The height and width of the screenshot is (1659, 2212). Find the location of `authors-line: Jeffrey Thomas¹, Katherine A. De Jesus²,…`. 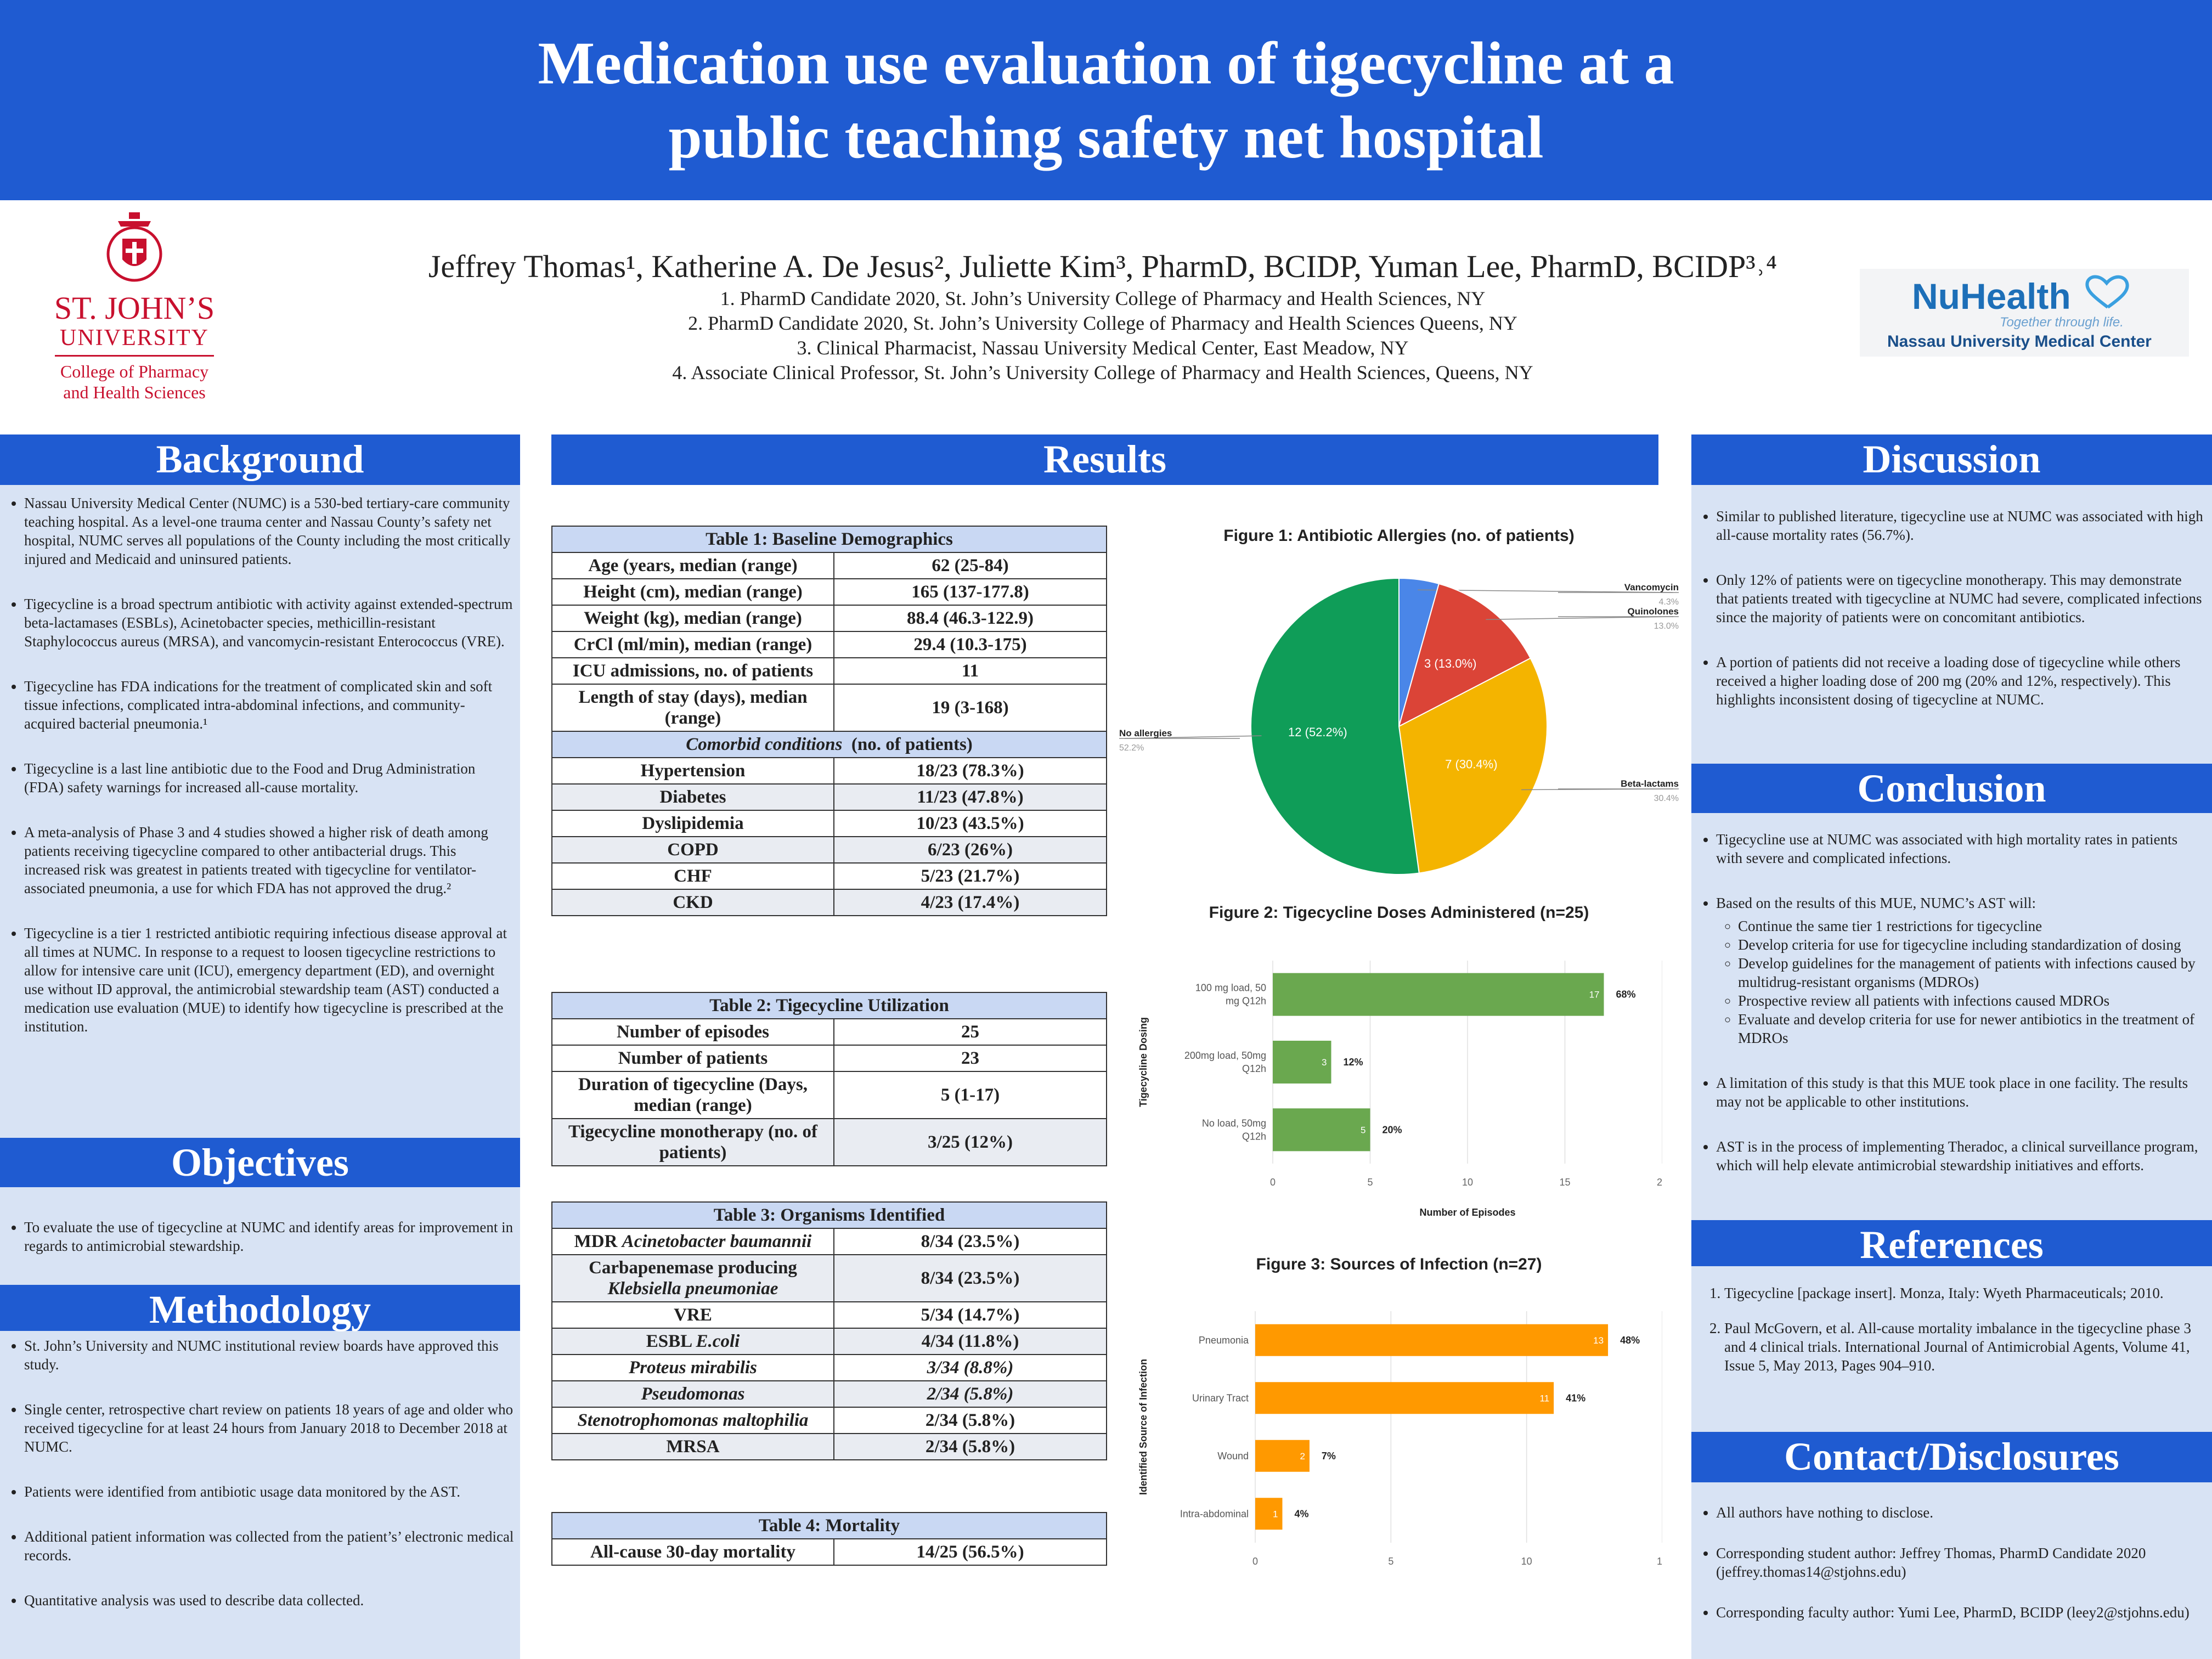

authors-line: Jeffrey Thomas¹, Katherine A. De Jesus²,… is located at coordinates (1103, 266).